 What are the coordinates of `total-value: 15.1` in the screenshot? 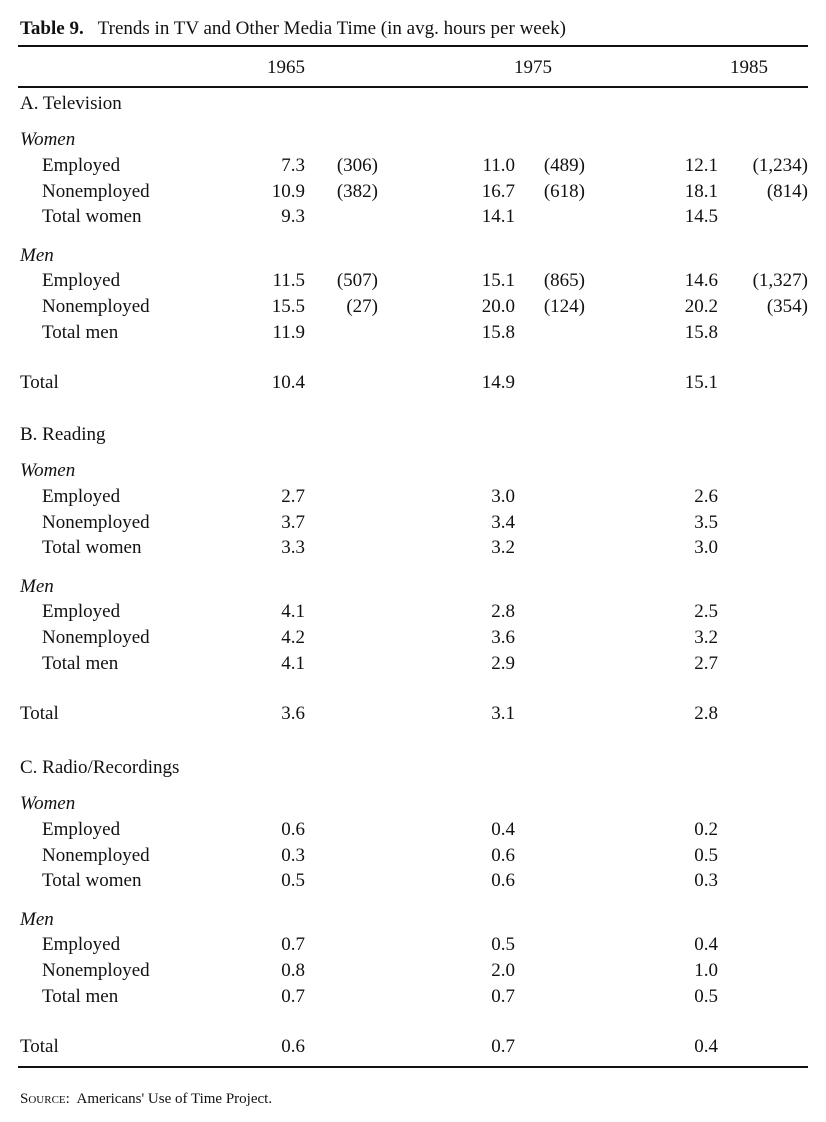 It's located at (701, 382).